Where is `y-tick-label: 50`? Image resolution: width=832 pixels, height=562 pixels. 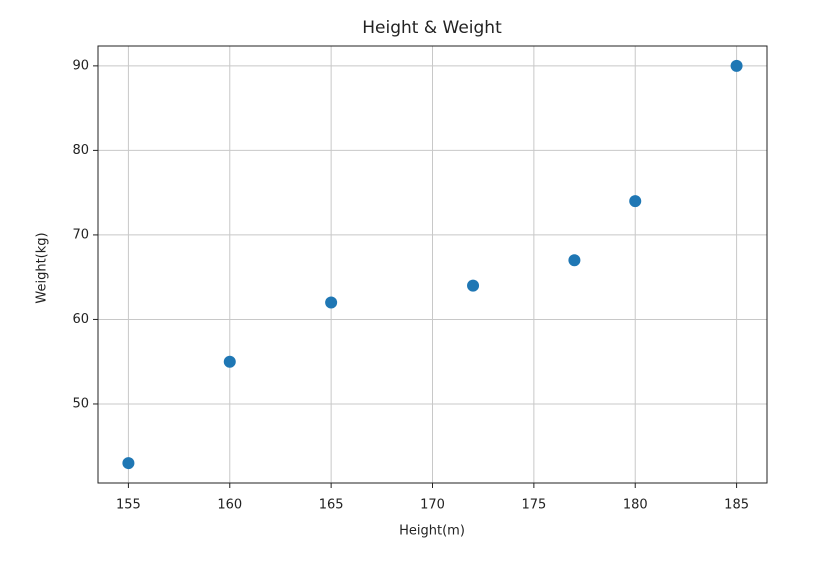 y-tick-label: 50 is located at coordinates (80, 403).